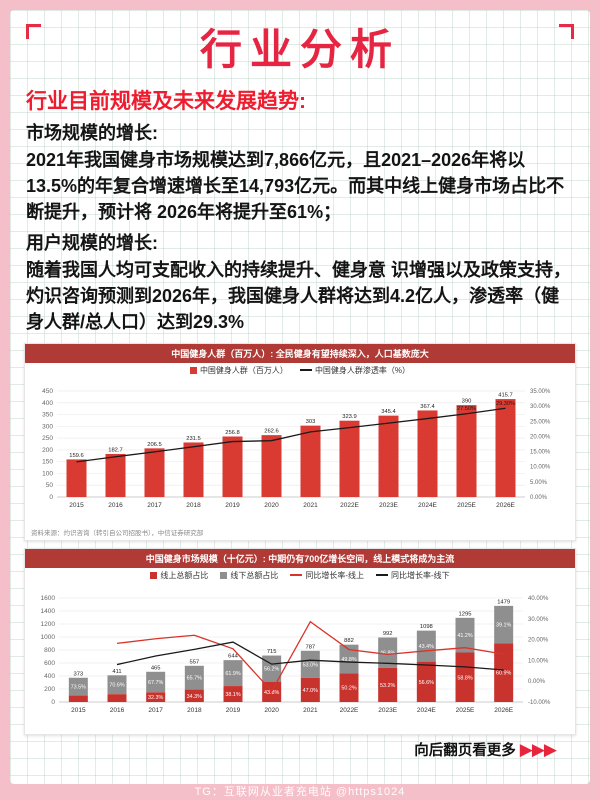 The height and width of the screenshot is (800, 600). What do you see at coordinates (540, 437) in the screenshot?
I see `svg-text: 20.00%` at bounding box center [540, 437].